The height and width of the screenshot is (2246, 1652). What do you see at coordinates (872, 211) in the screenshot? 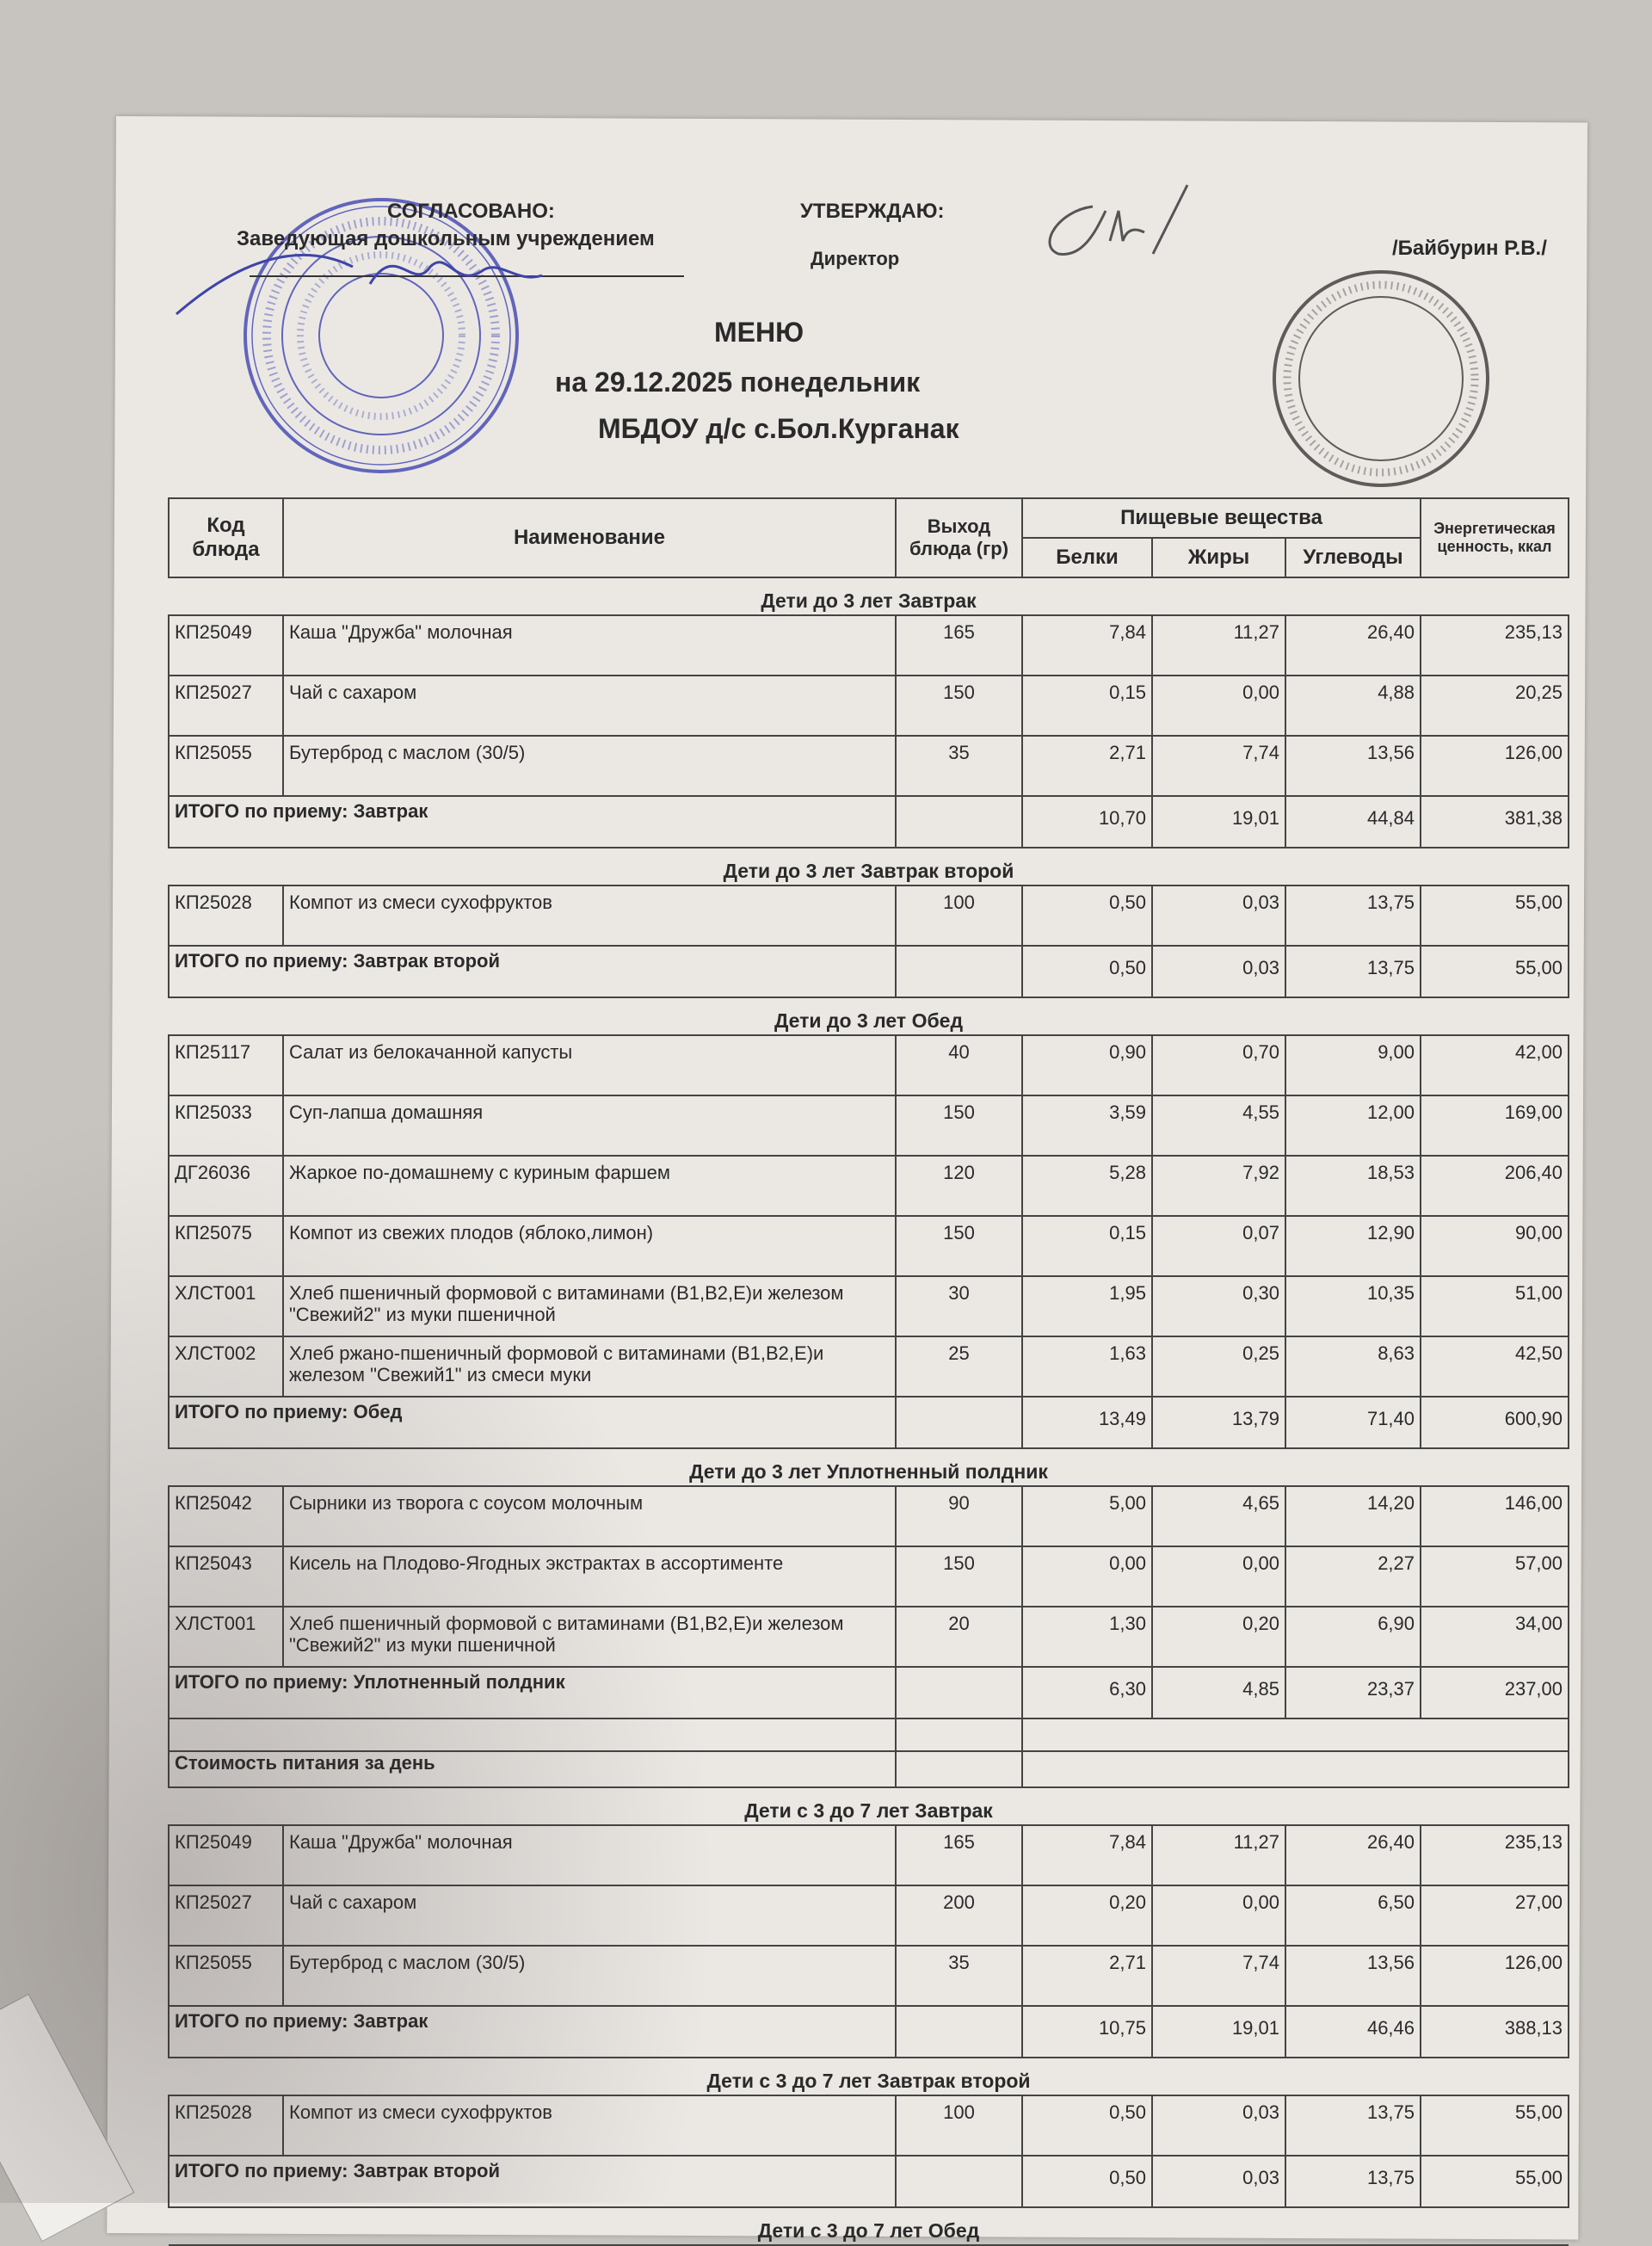
I see `approved-right-title: УТВЕРЖДАЮ:` at bounding box center [872, 211].